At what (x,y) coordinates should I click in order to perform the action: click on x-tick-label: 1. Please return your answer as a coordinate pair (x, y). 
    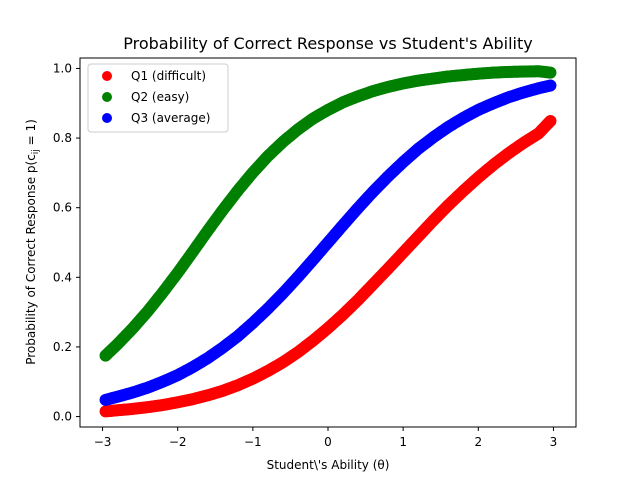
    Looking at the image, I should click on (403, 442).